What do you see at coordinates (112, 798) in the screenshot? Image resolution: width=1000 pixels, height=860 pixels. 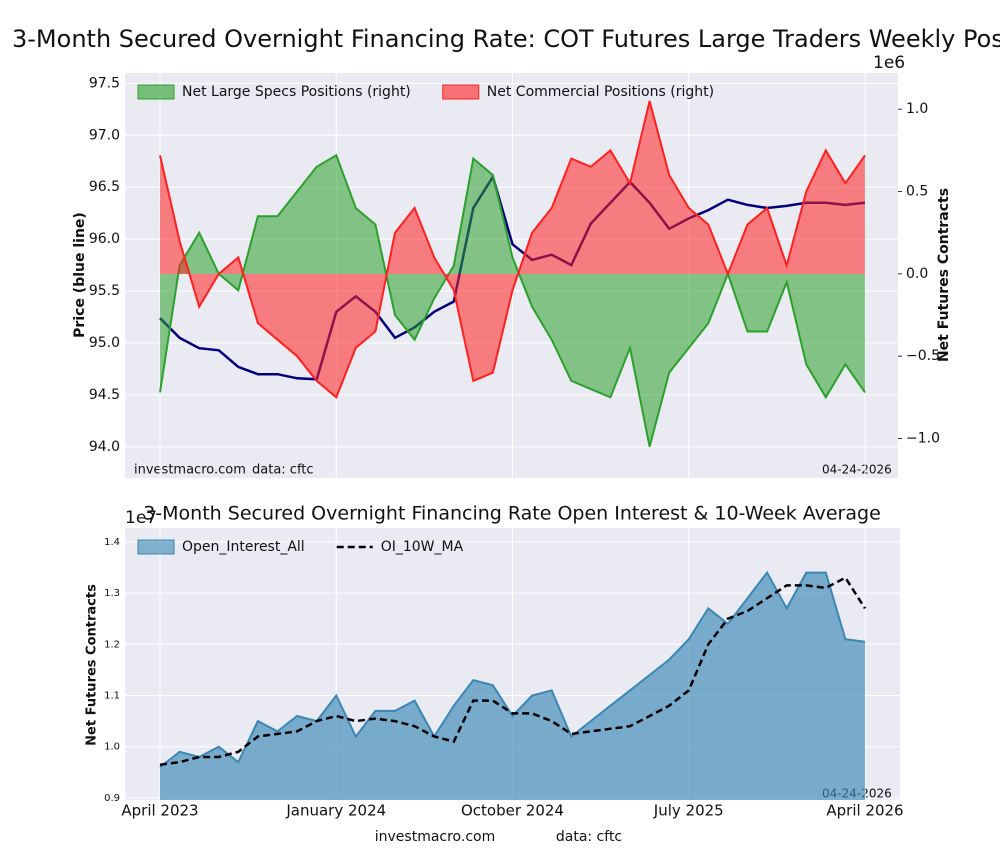 I see `y-tick-label: 0.9` at bounding box center [112, 798].